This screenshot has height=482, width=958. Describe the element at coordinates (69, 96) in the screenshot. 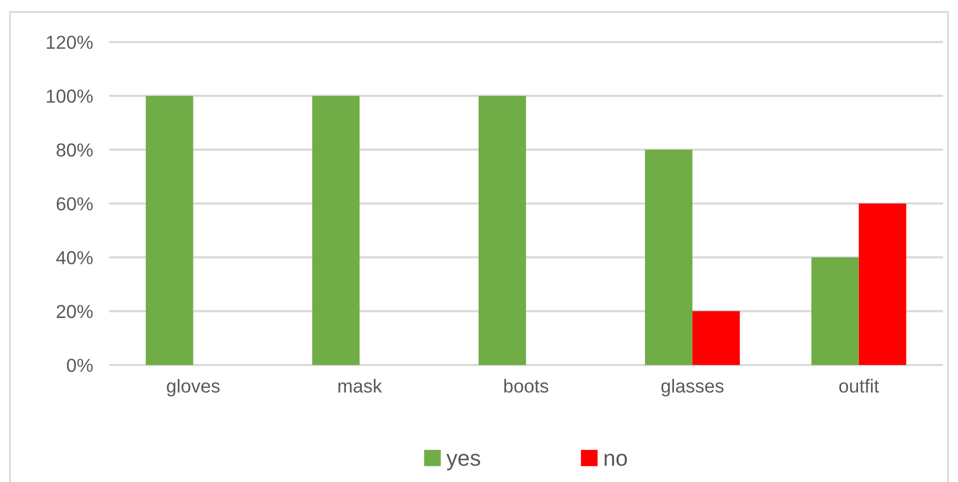

I see `y-tick-label: 100%` at that location.